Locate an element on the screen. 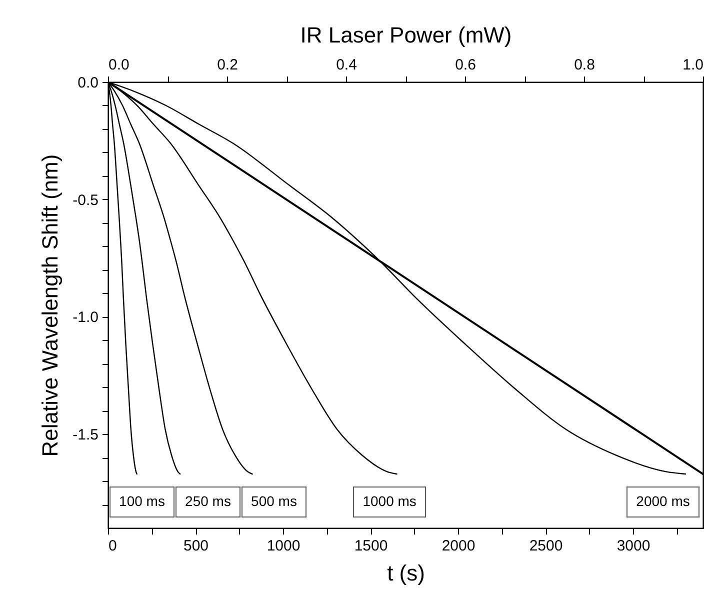 The height and width of the screenshot is (607, 718). x-tick-label: 2000 is located at coordinates (459, 546).